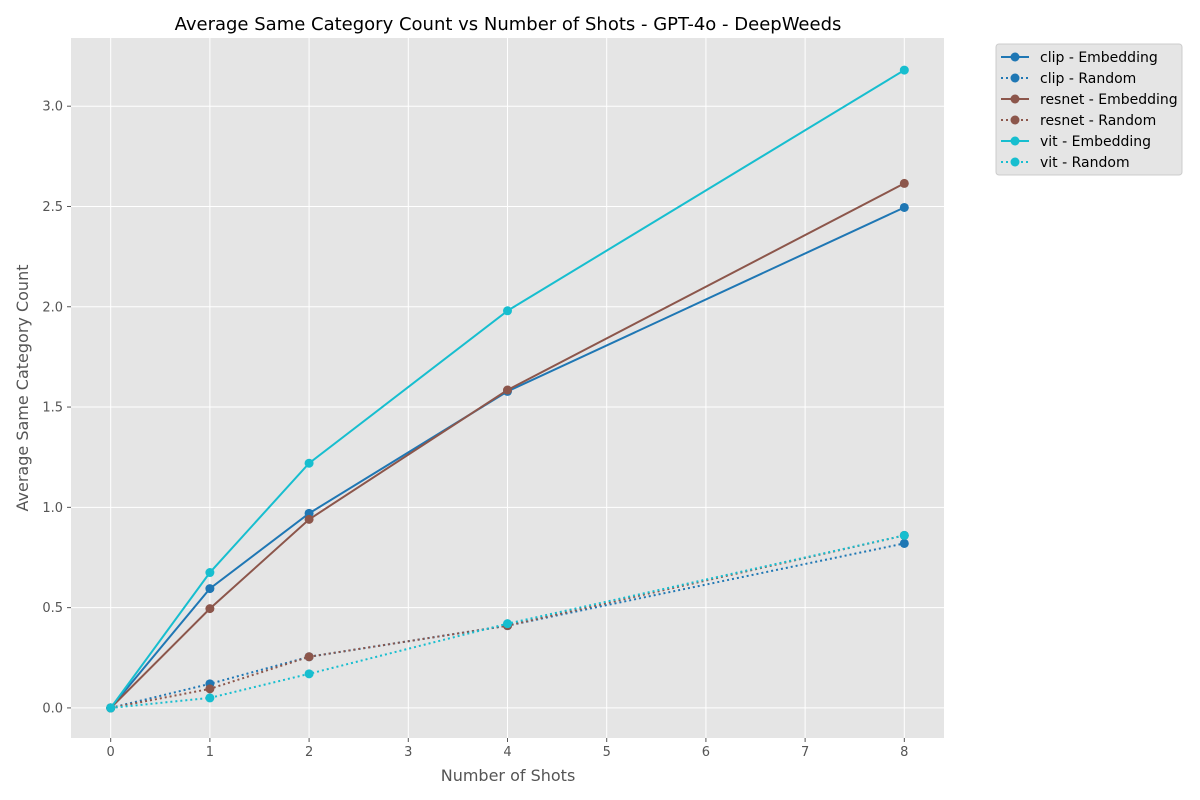  I want to click on y-tick-label: 0.5, so click(52, 608).